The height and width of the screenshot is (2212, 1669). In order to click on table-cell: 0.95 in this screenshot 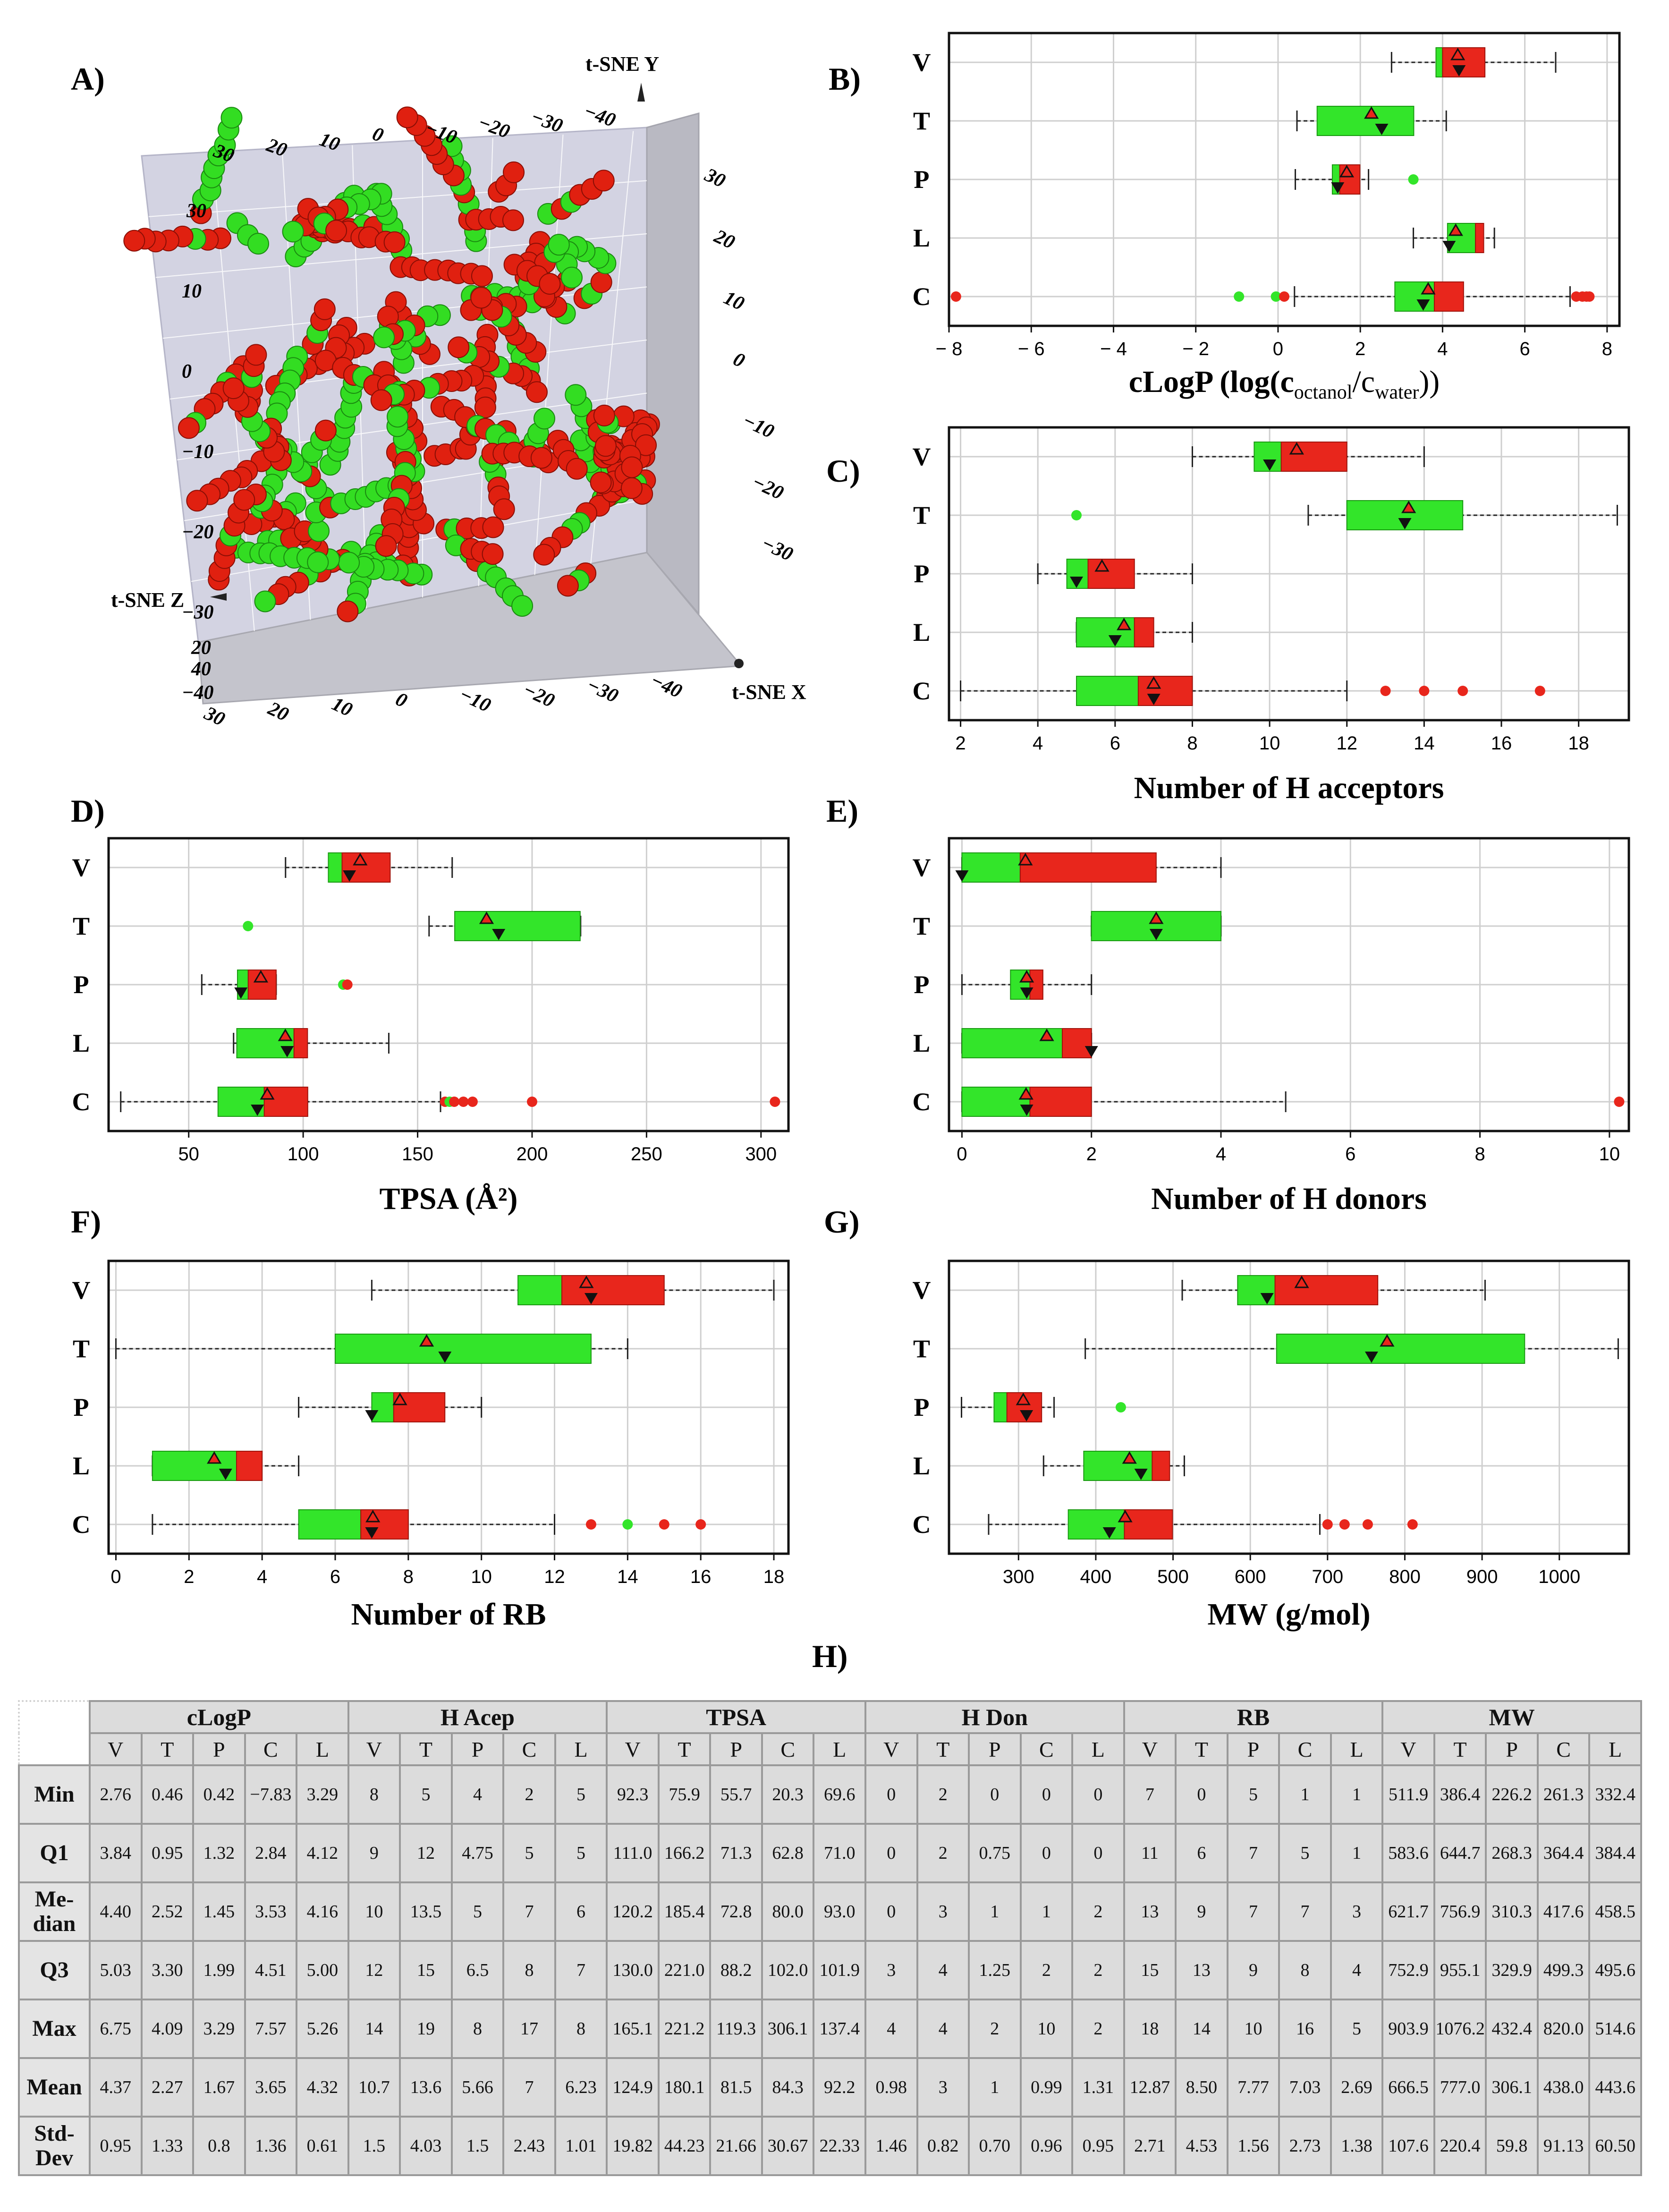, I will do `click(1098, 2146)`.